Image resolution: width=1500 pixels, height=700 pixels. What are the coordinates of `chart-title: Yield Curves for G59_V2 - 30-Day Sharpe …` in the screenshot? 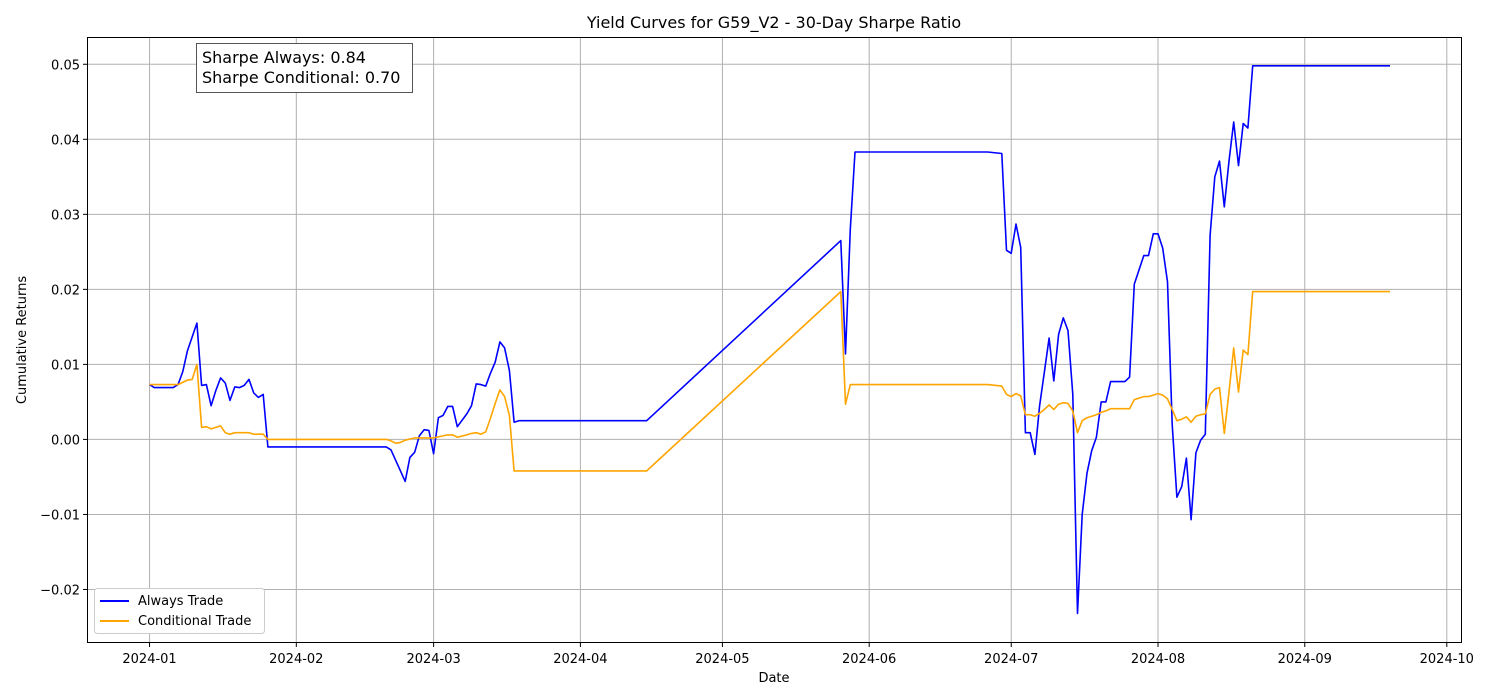 It's located at (773, 23).